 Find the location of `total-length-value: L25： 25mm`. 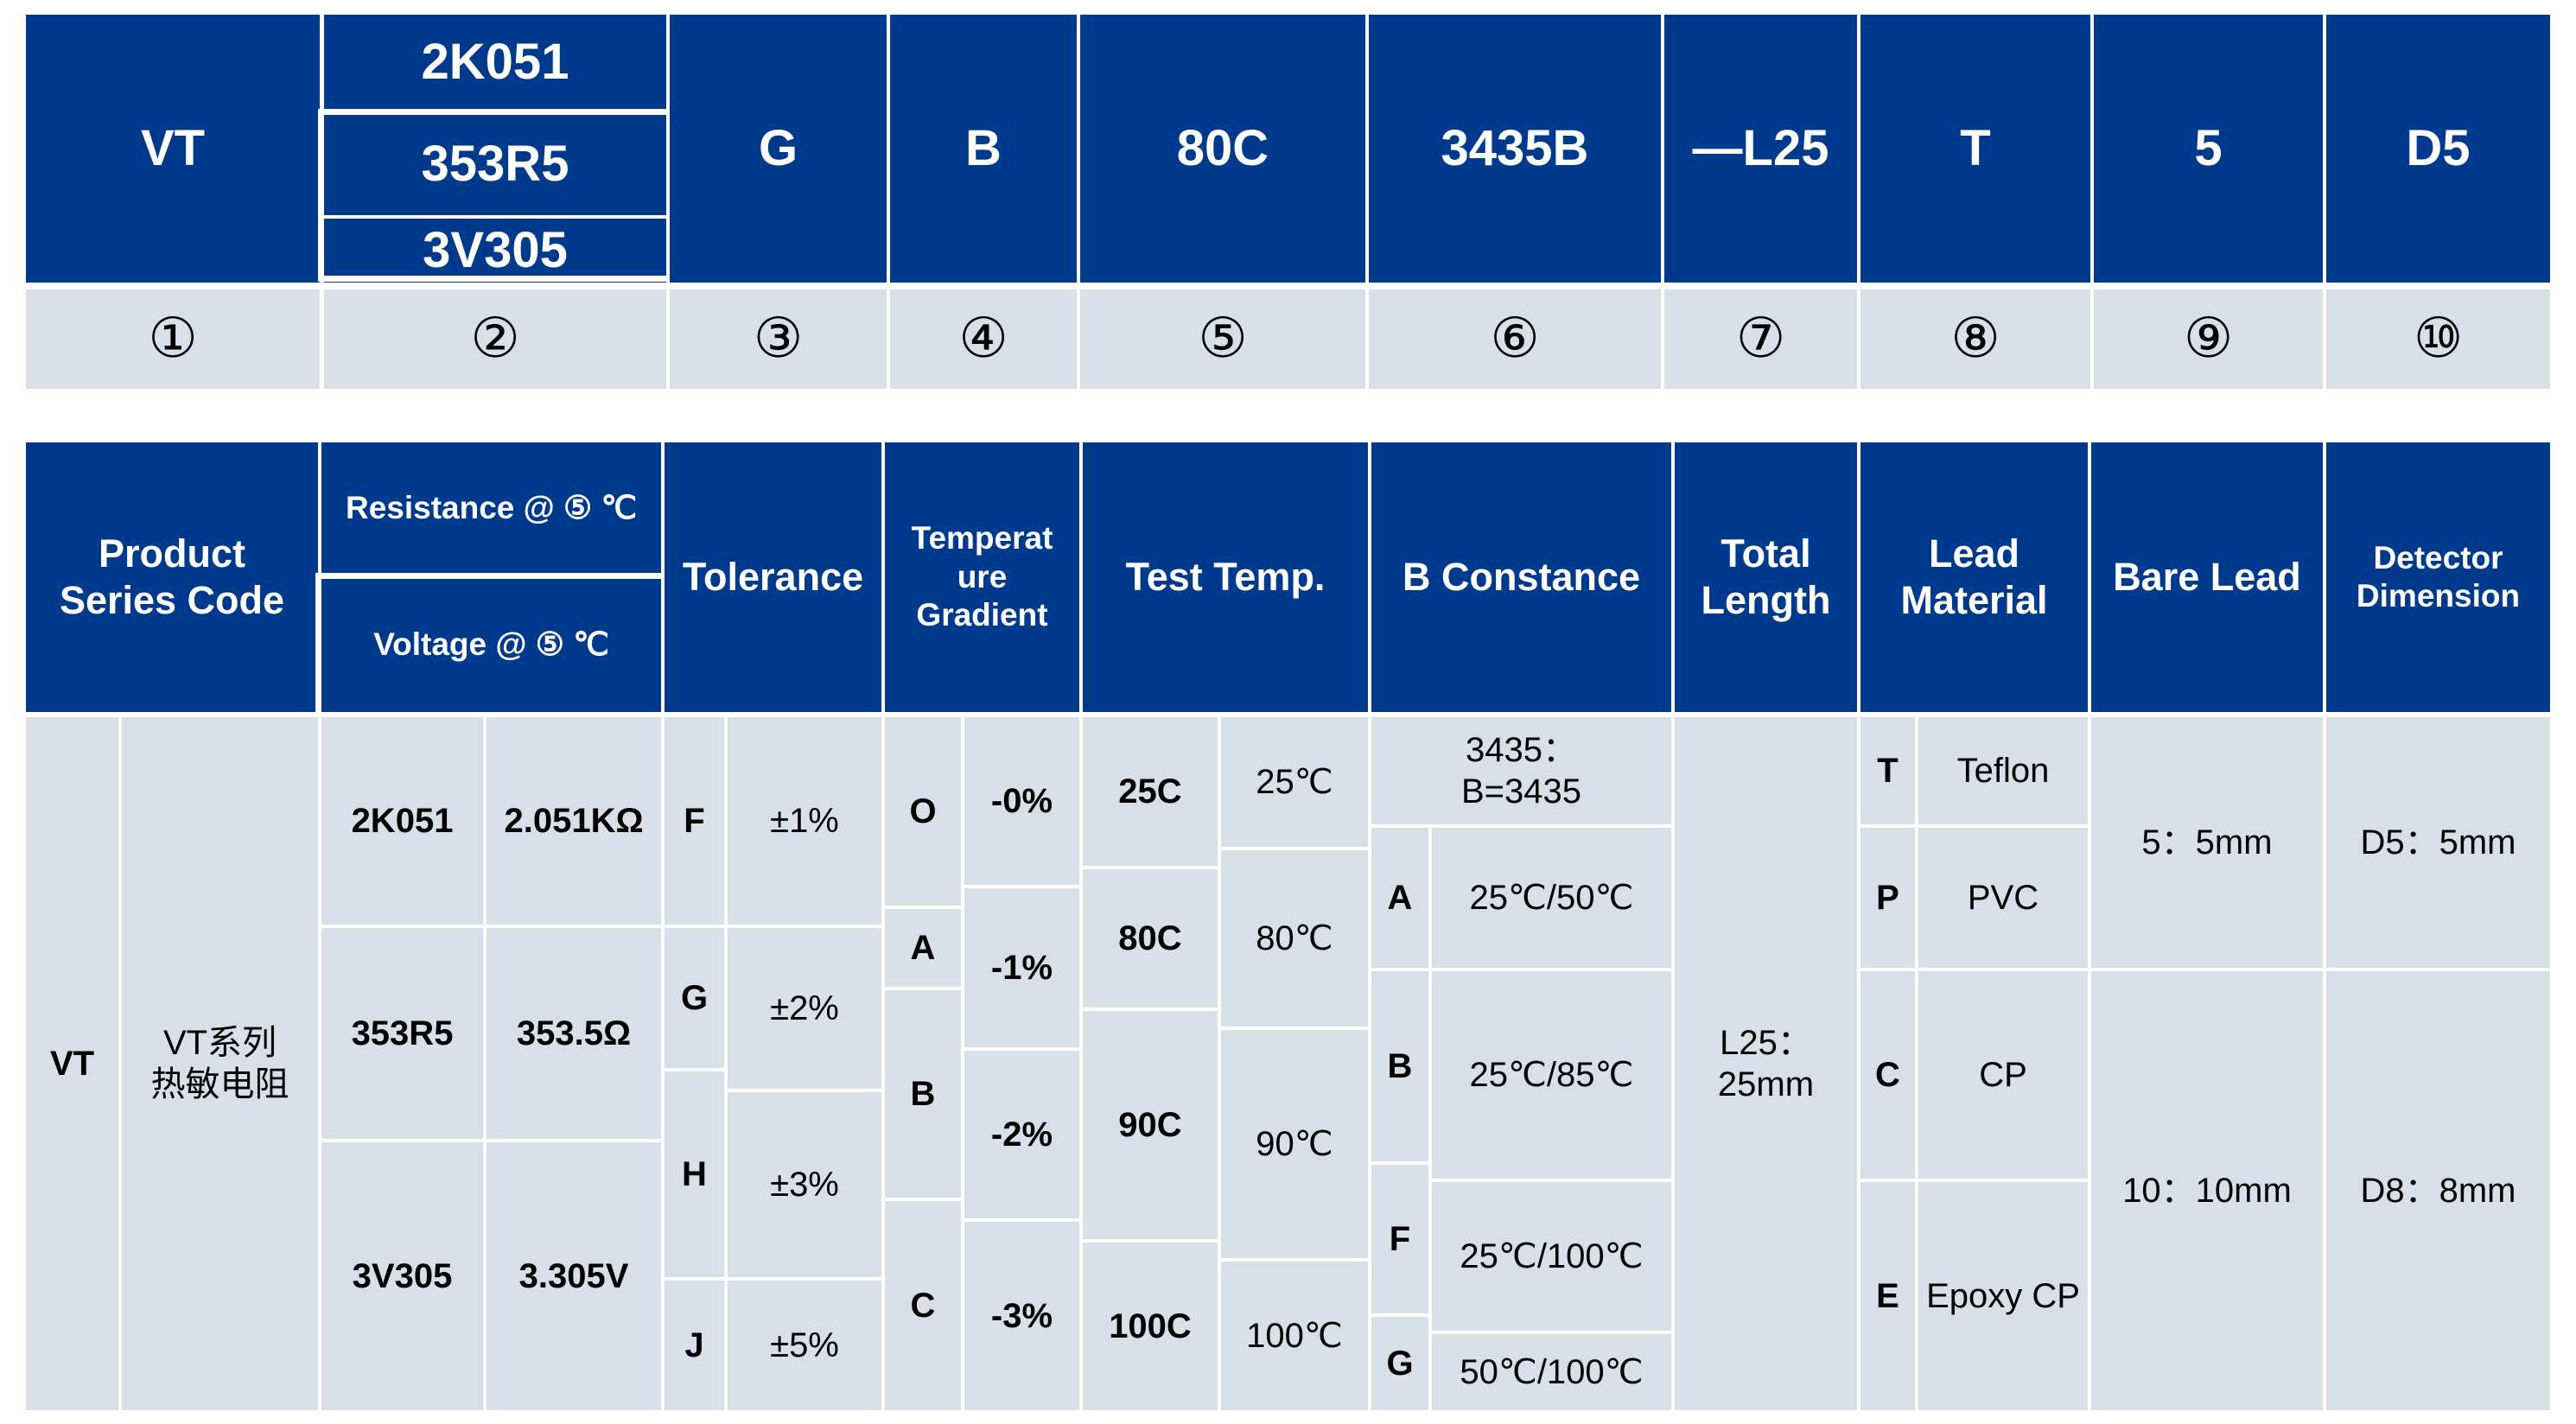

total-length-value: L25： 25mm is located at coordinates (1766, 1063).